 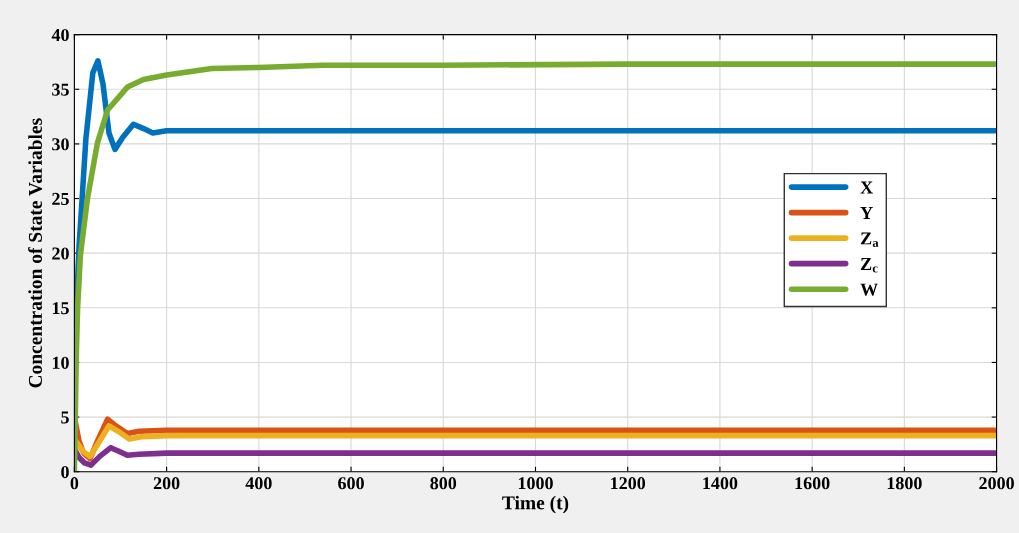 What do you see at coordinates (166, 483) in the screenshot?
I see `x-tick-label: 200` at bounding box center [166, 483].